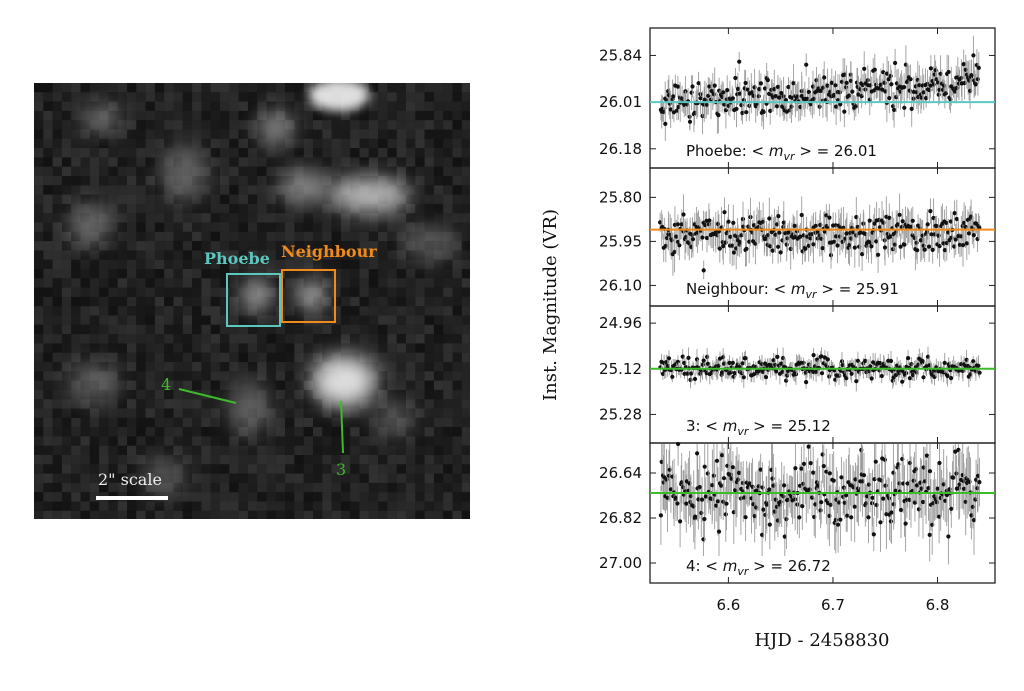 The image size is (1024, 691). I want to click on y-tick-label: 27.00, so click(620, 563).